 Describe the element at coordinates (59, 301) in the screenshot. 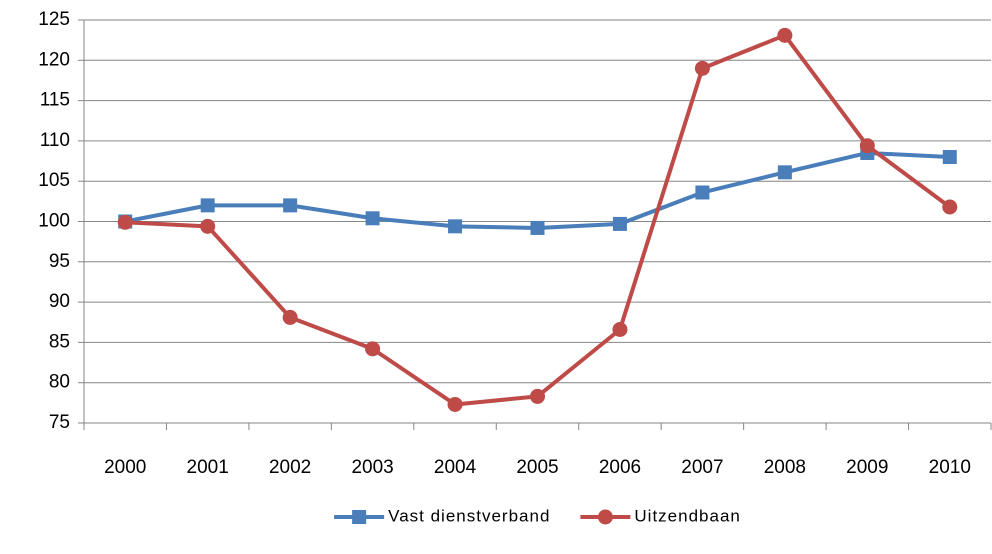

I see `y-tick-label: 90` at that location.